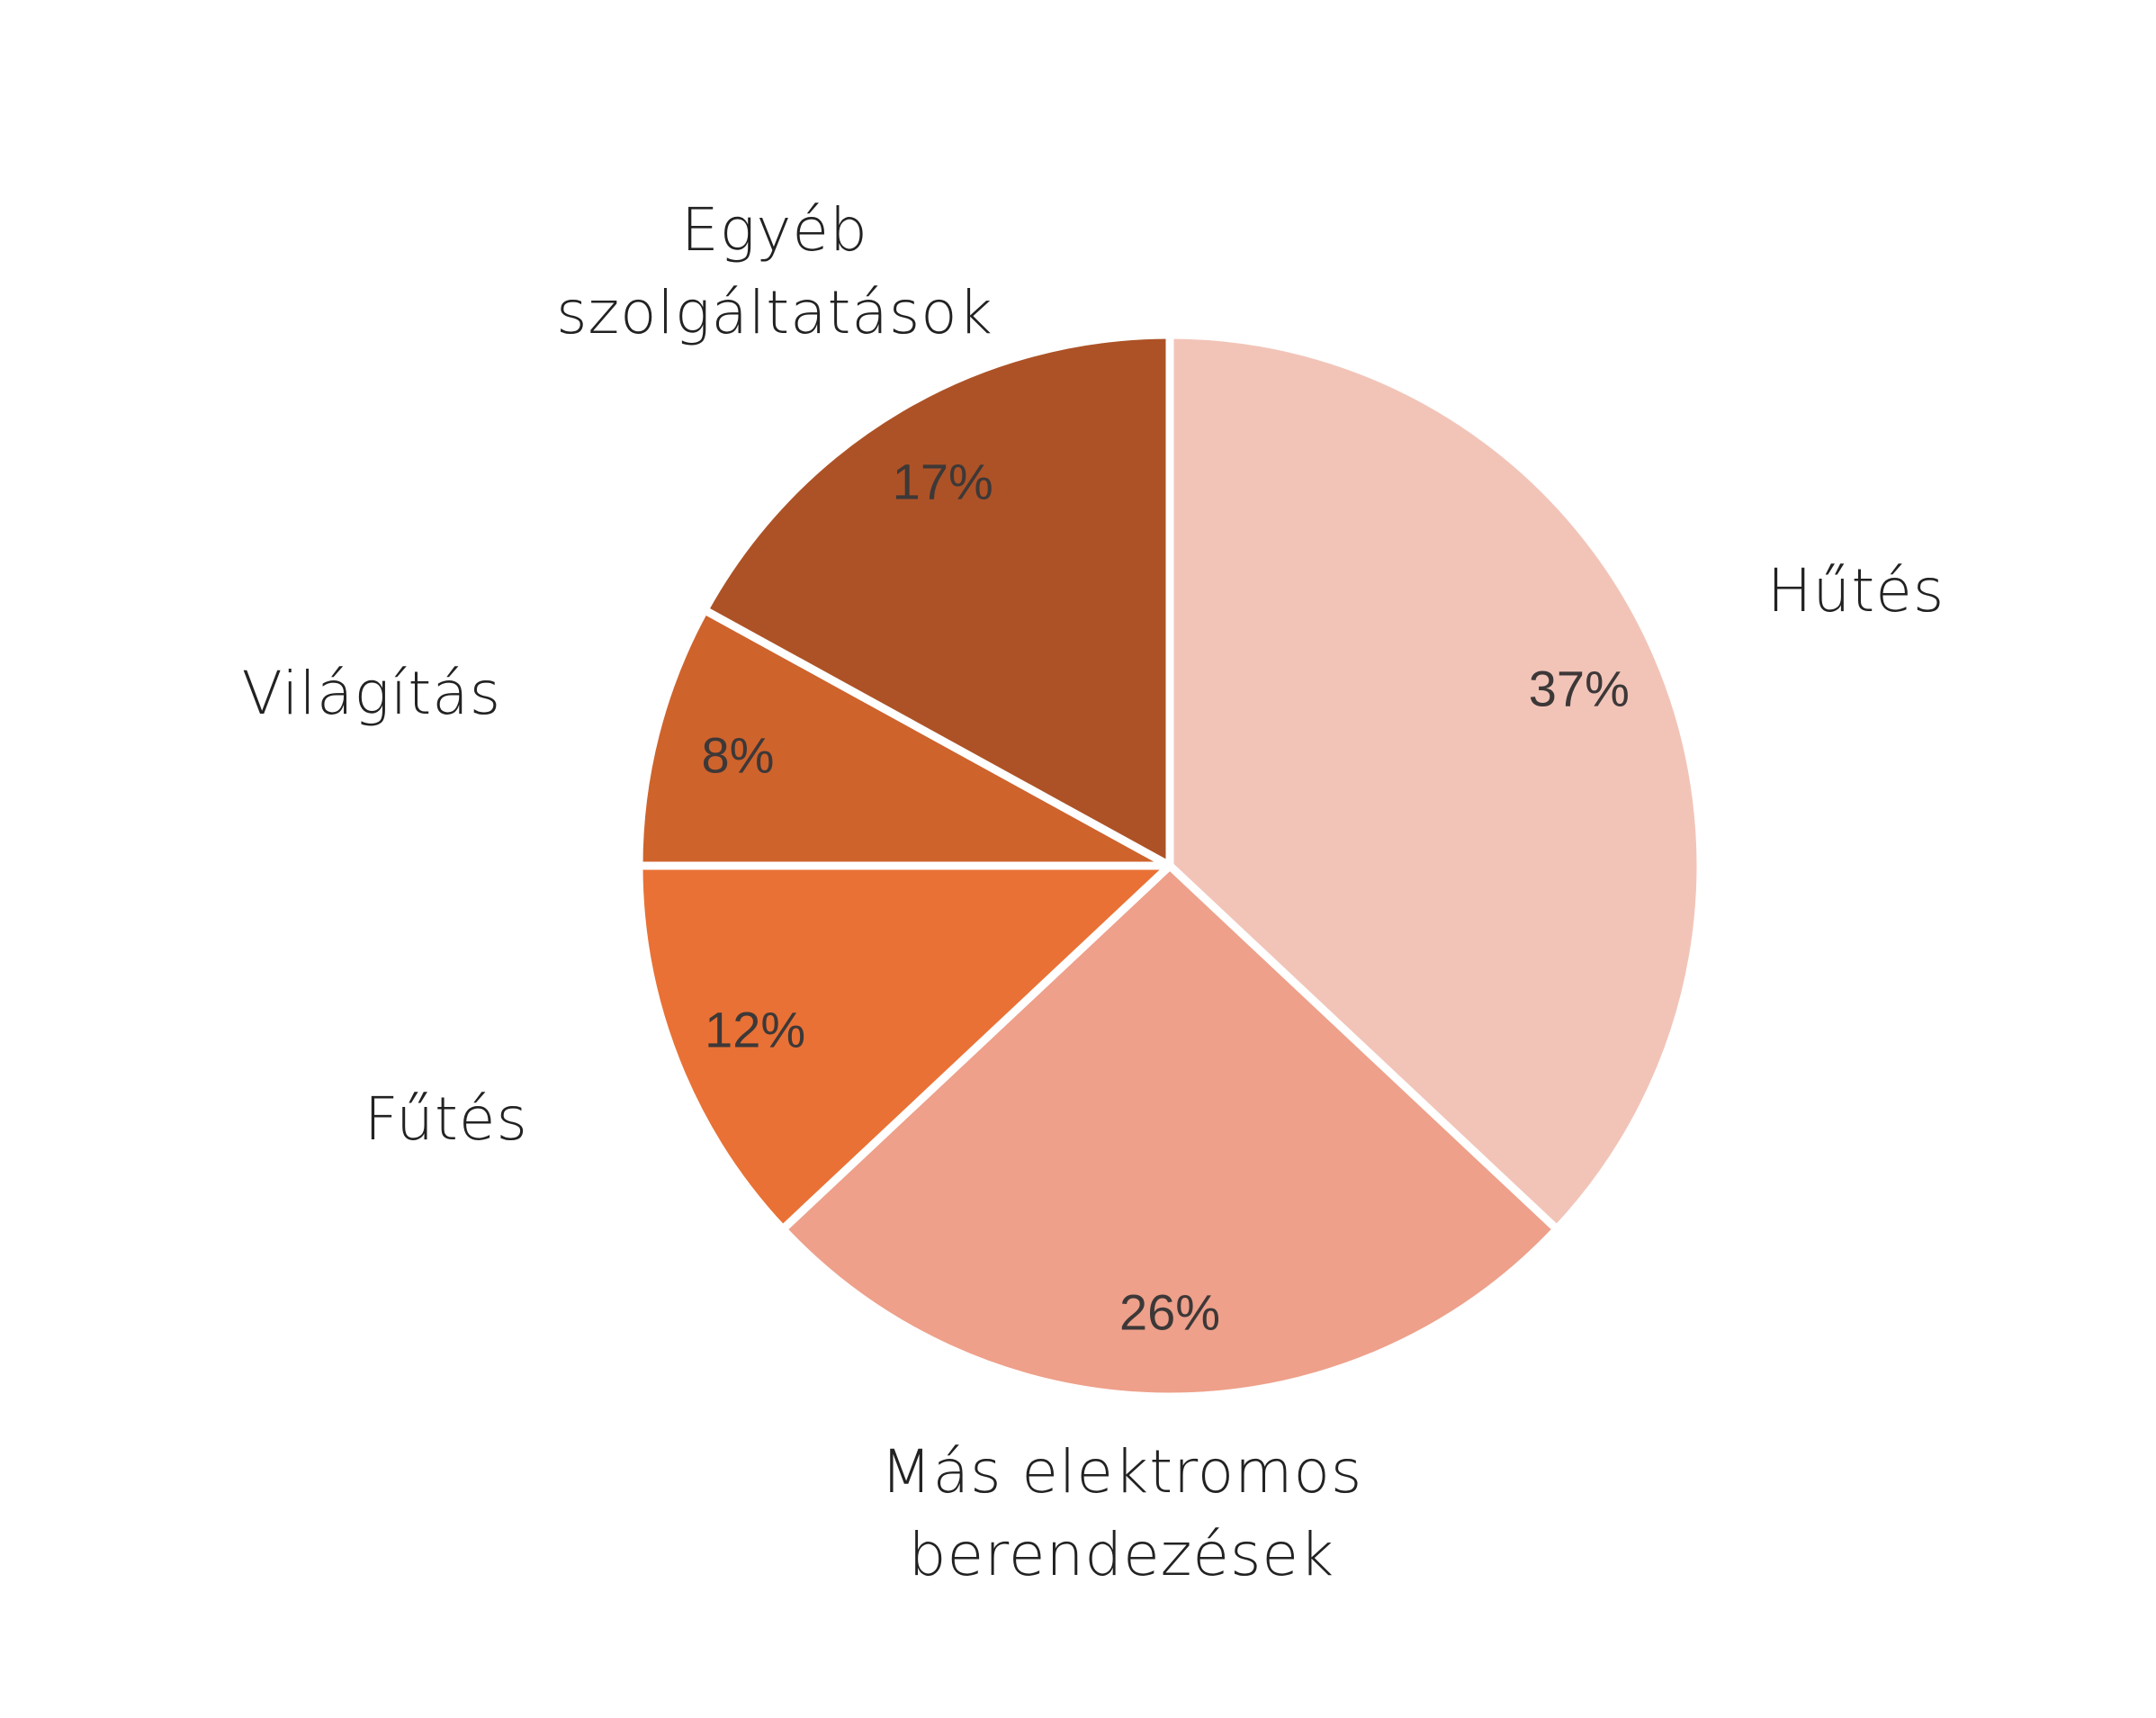 The image size is (2156, 1718). Describe the element at coordinates (774, 270) in the screenshot. I see `category-label: Egyéb szolgáltatások` at that location.